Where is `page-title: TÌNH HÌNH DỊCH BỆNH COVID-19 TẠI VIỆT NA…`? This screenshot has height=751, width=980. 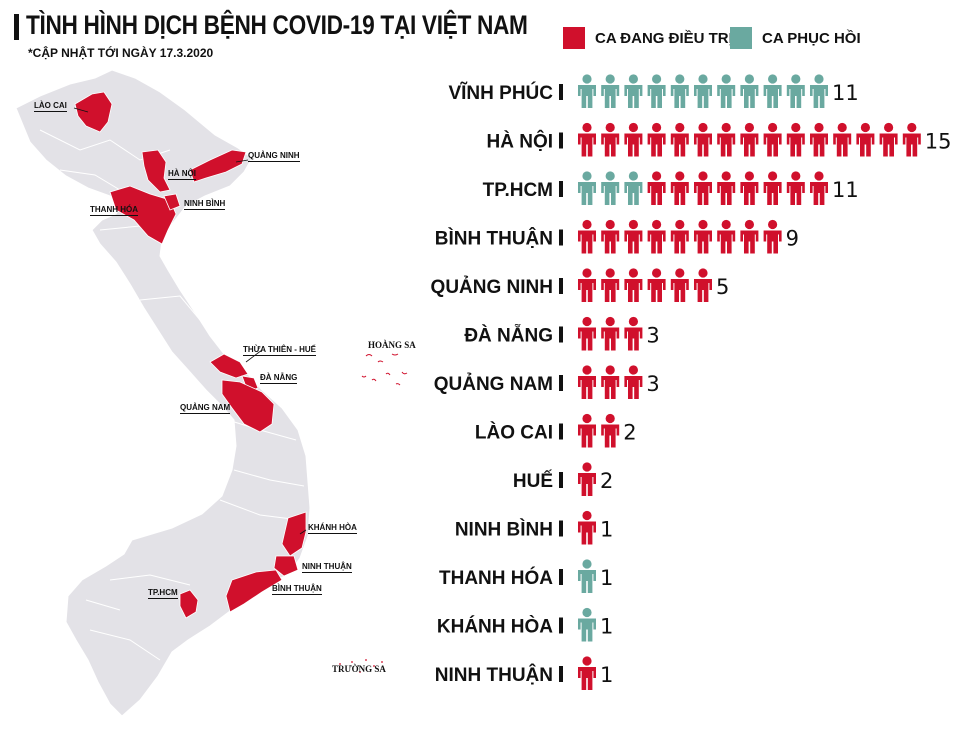
page-title: TÌNH HÌNH DỊCH BỆNH COVID-19 TẠI VIỆT NA… is located at coordinates (277, 25).